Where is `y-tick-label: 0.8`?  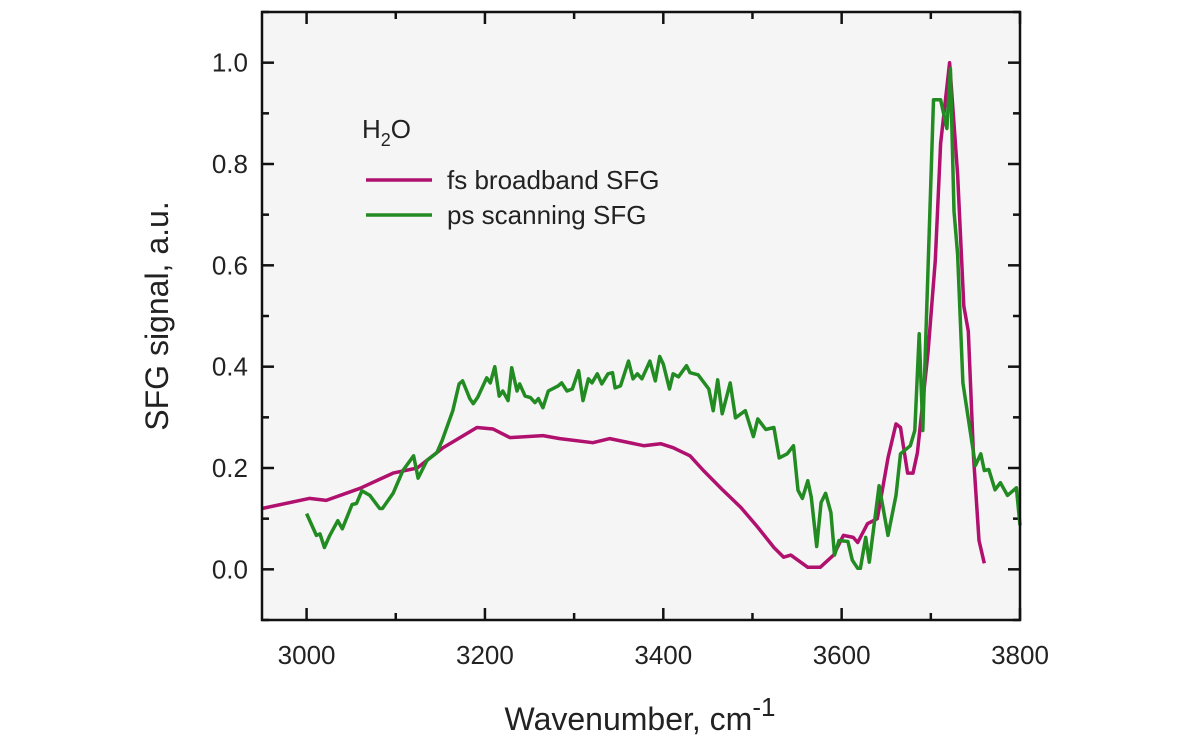
y-tick-label: 0.8 is located at coordinates (230, 164).